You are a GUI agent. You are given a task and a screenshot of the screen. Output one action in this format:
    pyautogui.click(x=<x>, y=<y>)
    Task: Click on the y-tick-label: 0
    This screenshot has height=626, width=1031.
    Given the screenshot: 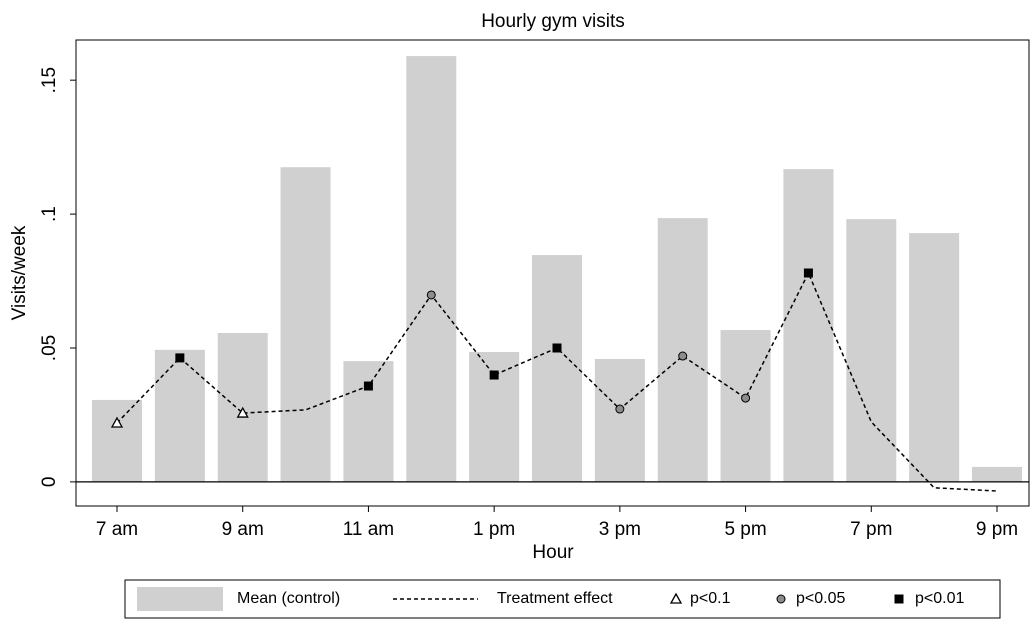 What is the action you would take?
    pyautogui.click(x=49, y=482)
    